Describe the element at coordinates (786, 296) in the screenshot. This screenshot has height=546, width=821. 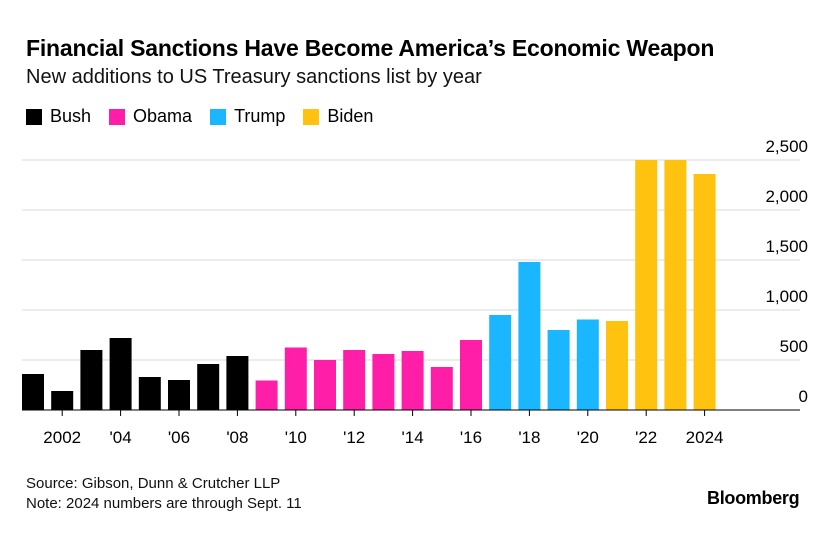
I see `y-tick-label: 1,000` at that location.